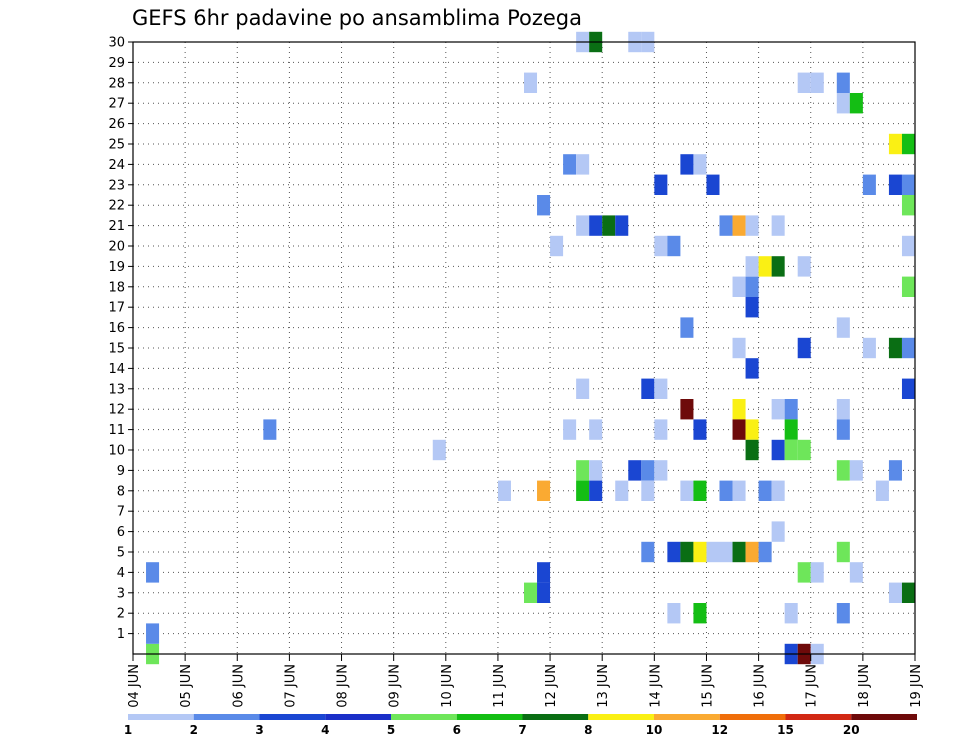 The width and height of the screenshot is (960, 742). I want to click on x-tick-label: 11 JUN, so click(499, 686).